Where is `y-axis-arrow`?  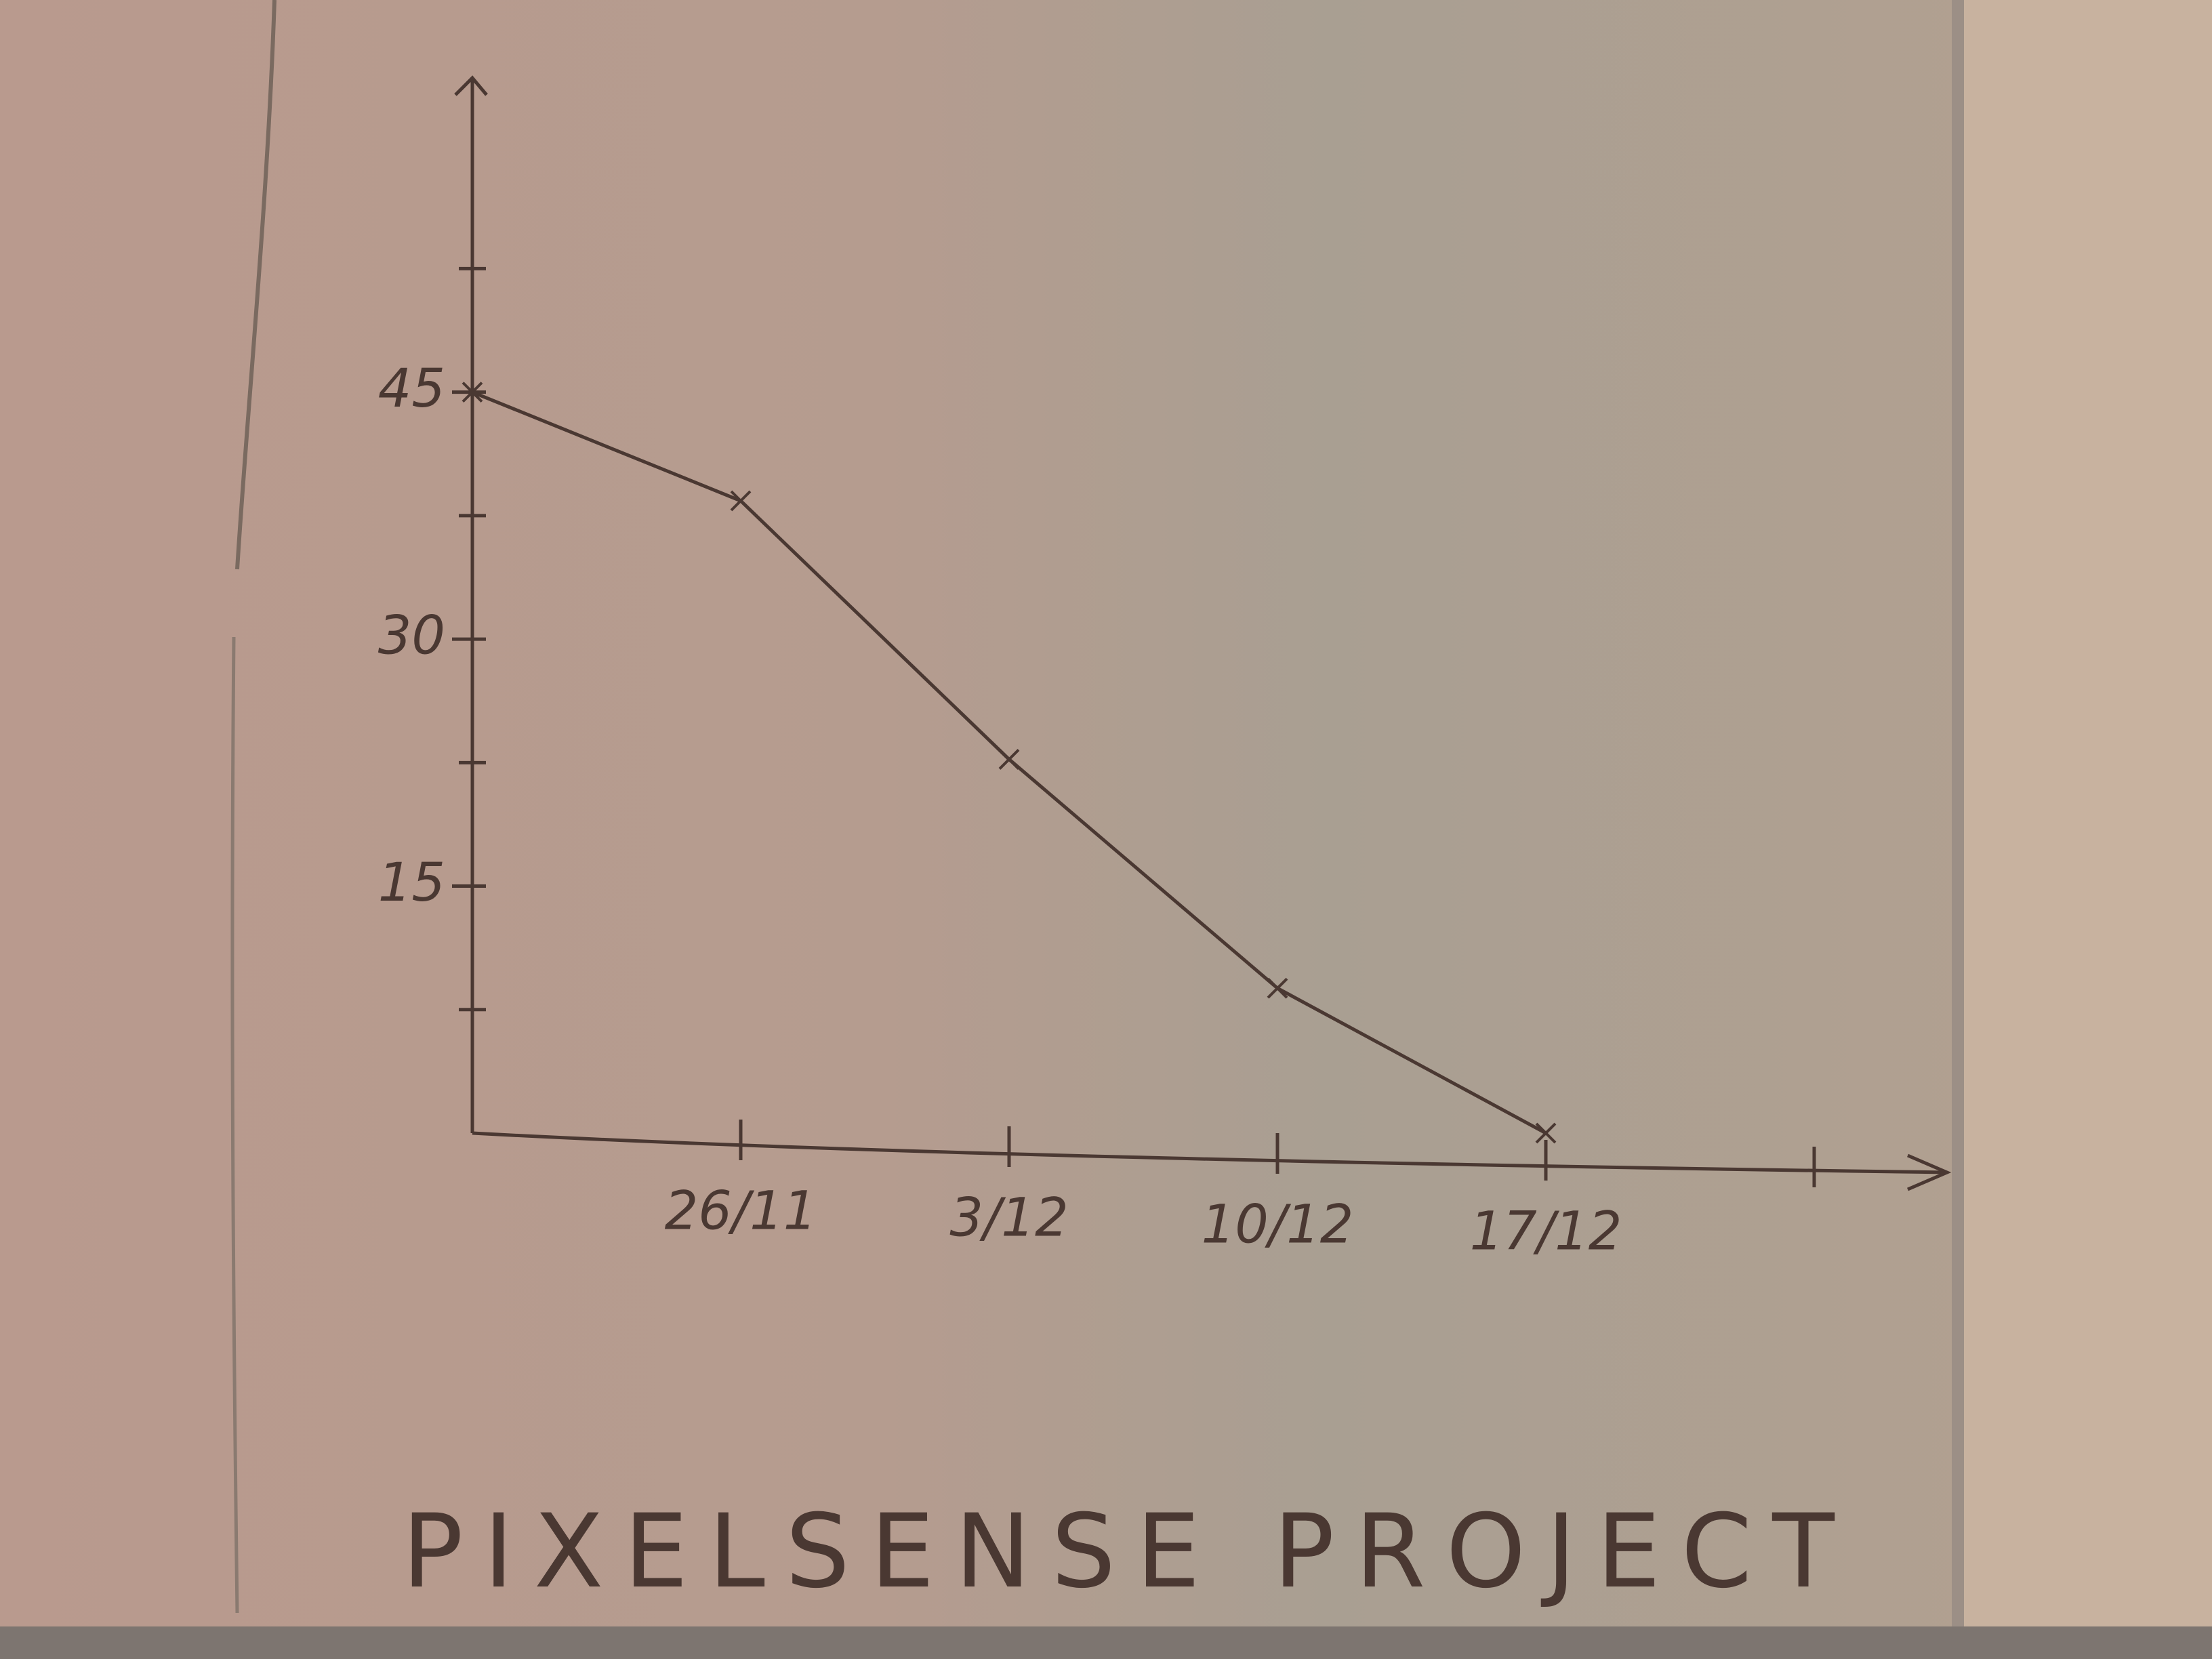 y-axis-arrow is located at coordinates (471, 85).